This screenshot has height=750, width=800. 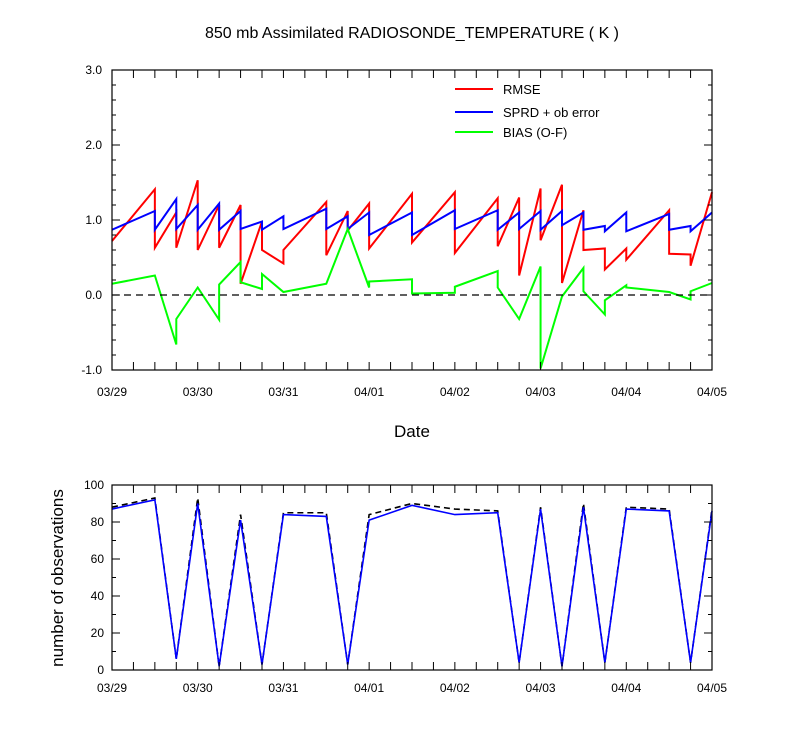 I want to click on y-tick-label: 0.0, so click(x=93, y=295).